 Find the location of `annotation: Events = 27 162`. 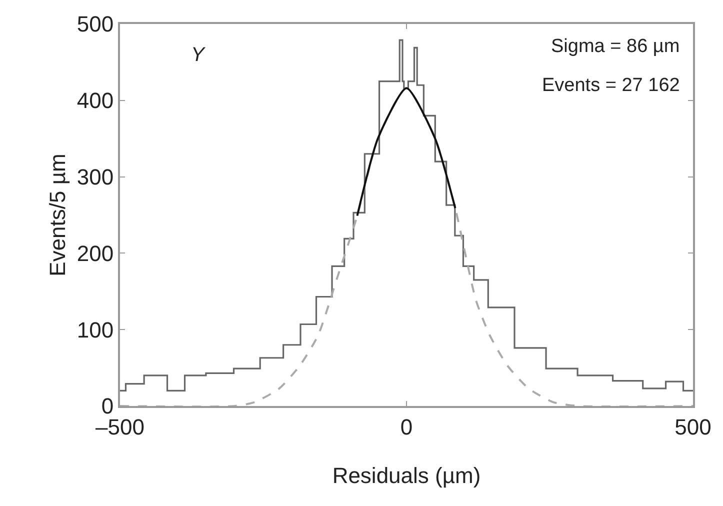

annotation: Events = 27 162 is located at coordinates (611, 85).